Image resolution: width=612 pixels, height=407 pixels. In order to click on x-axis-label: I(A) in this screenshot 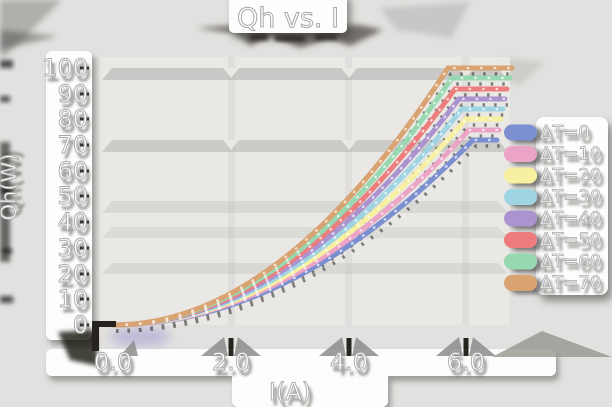, I will do `click(290, 392)`.